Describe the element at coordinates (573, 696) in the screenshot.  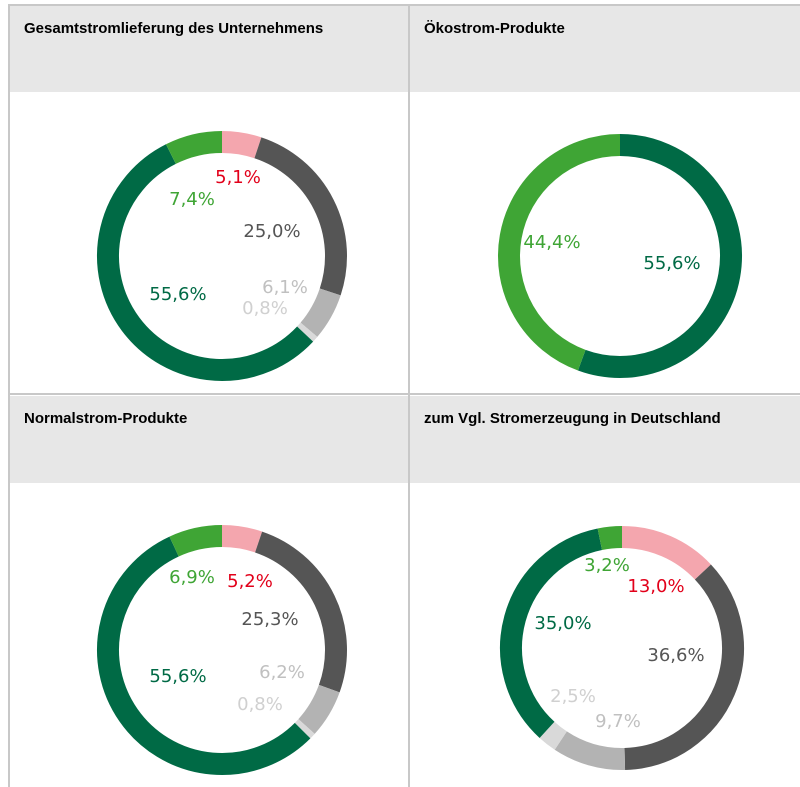
I see `data-label: 2,5%` at that location.